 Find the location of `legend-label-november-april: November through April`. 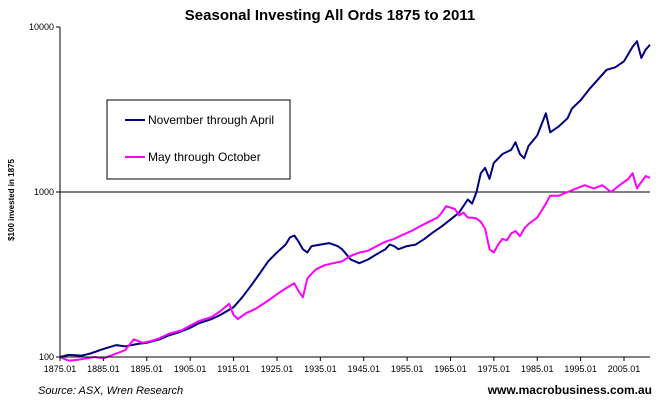

legend-label-november-april: November through April is located at coordinates (211, 120).